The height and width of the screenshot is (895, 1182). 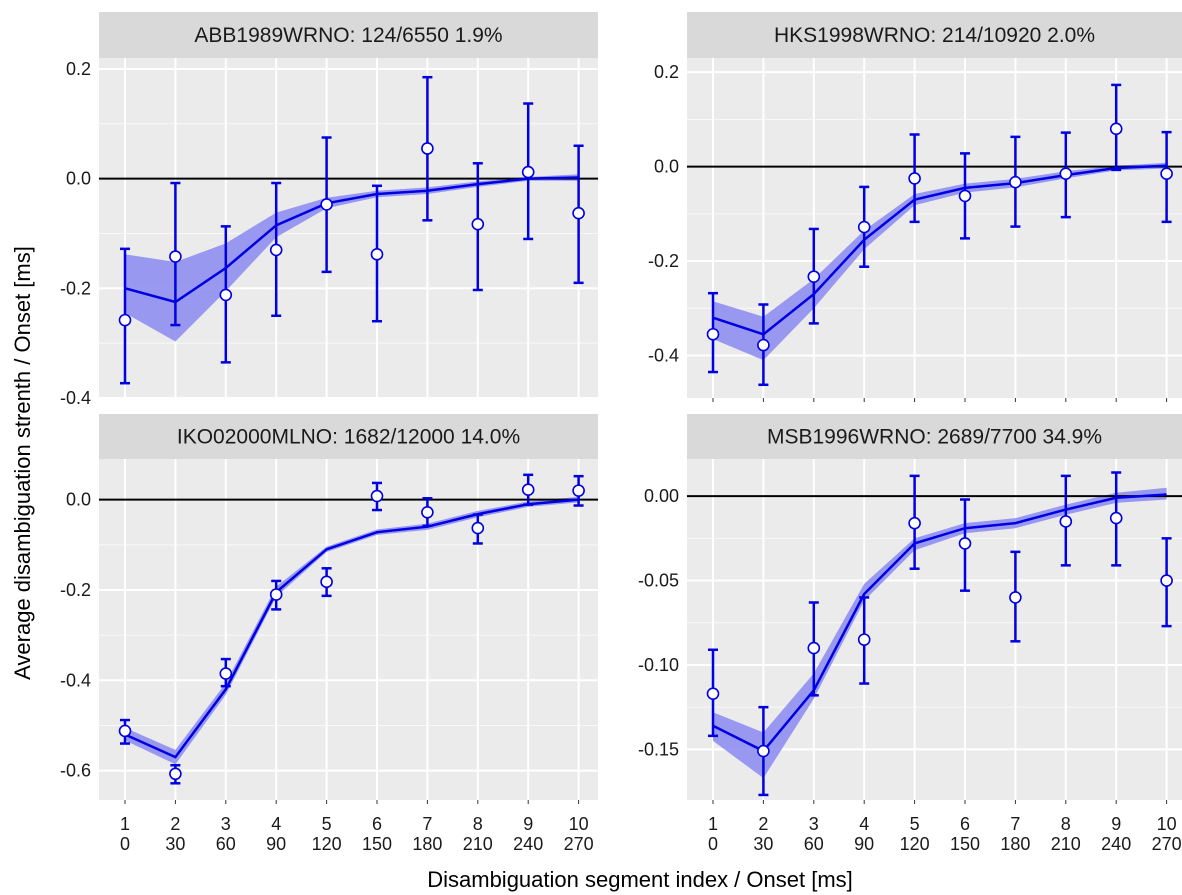 I want to click on x-tick-label-onset: 150, so click(x=377, y=844).